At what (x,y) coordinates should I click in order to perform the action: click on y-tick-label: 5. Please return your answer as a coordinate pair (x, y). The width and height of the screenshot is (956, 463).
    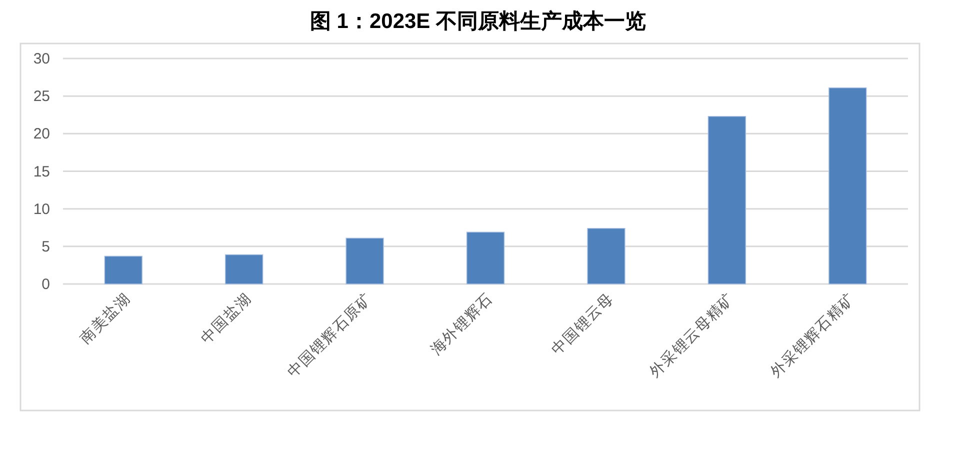
    Looking at the image, I should click on (46, 247).